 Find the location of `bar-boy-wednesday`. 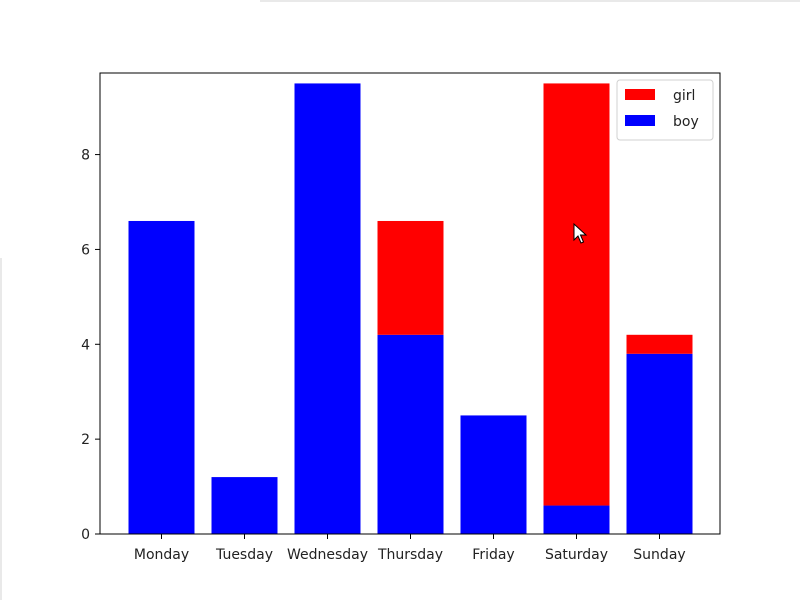

bar-boy-wednesday is located at coordinates (327, 309).